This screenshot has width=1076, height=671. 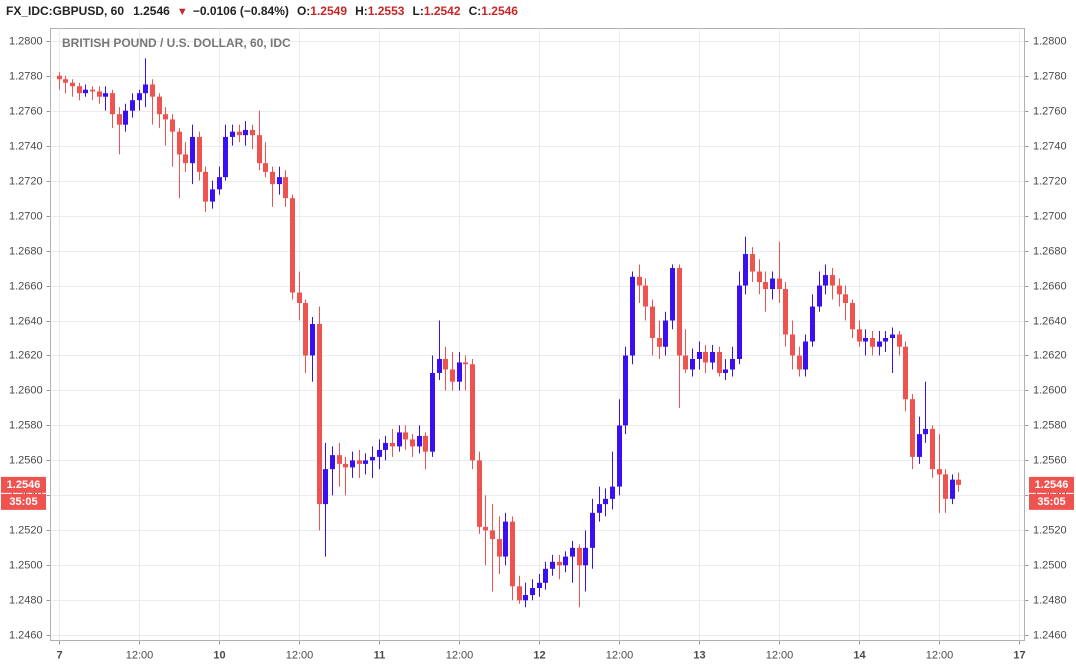 What do you see at coordinates (65, 11) in the screenshot?
I see `symbol: FX_IDC:GBPUSD, 60` at bounding box center [65, 11].